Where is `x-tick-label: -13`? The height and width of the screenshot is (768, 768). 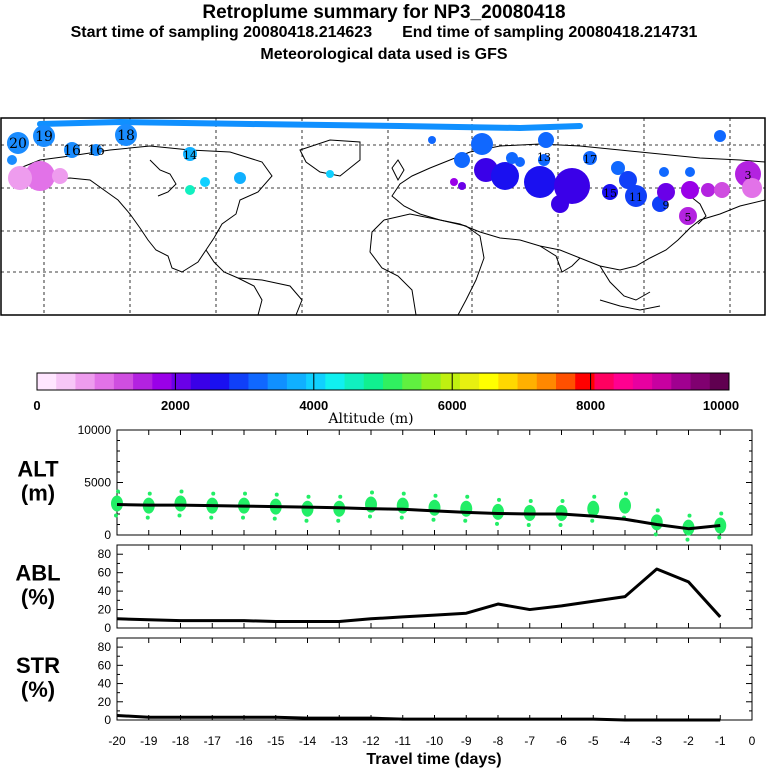
x-tick-label: -13 is located at coordinates (340, 741).